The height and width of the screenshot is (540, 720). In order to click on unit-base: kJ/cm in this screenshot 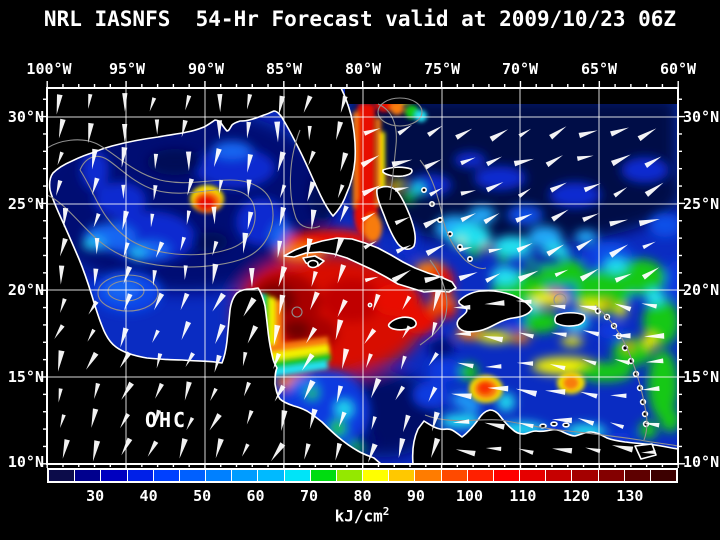, I will do `click(358, 516)`.